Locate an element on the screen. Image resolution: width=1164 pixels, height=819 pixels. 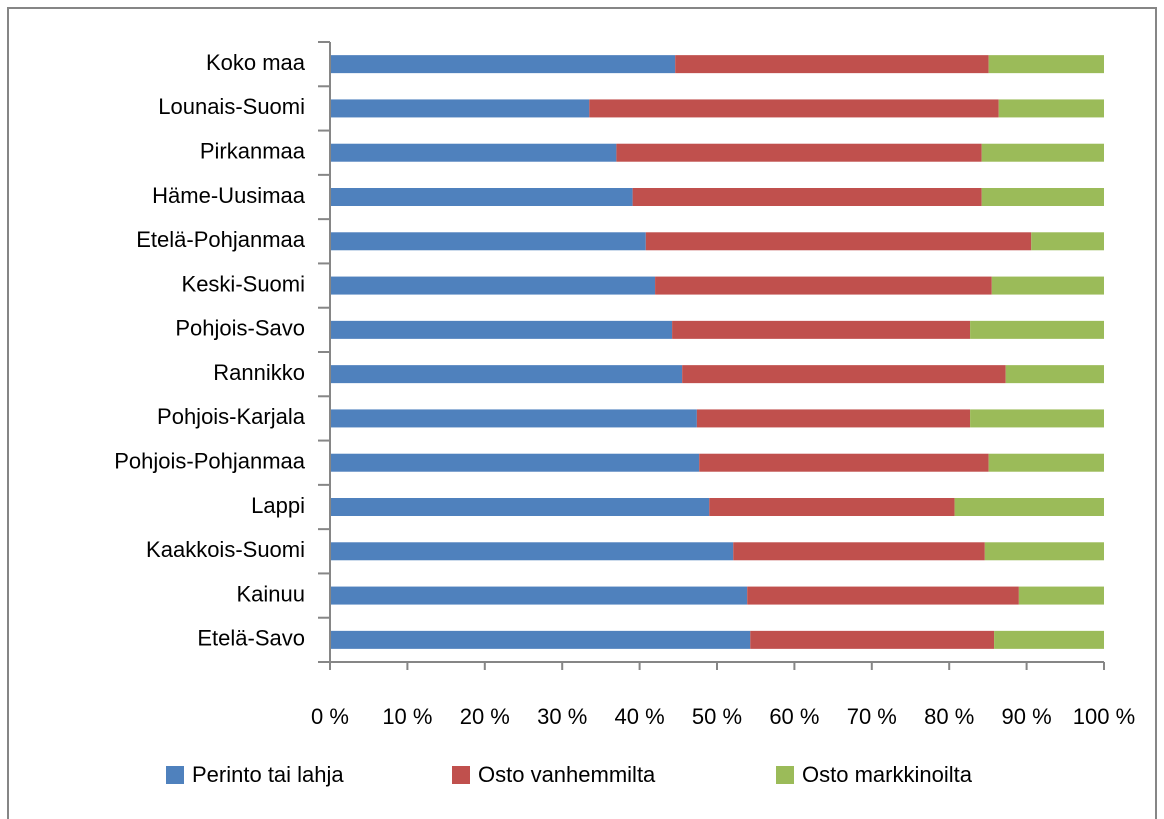
y-tick-label: Lappi is located at coordinates (278, 505).